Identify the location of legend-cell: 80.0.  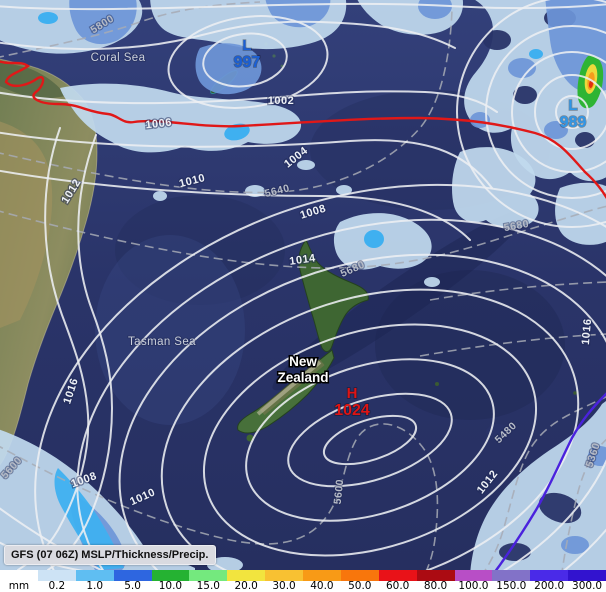
(435, 581).